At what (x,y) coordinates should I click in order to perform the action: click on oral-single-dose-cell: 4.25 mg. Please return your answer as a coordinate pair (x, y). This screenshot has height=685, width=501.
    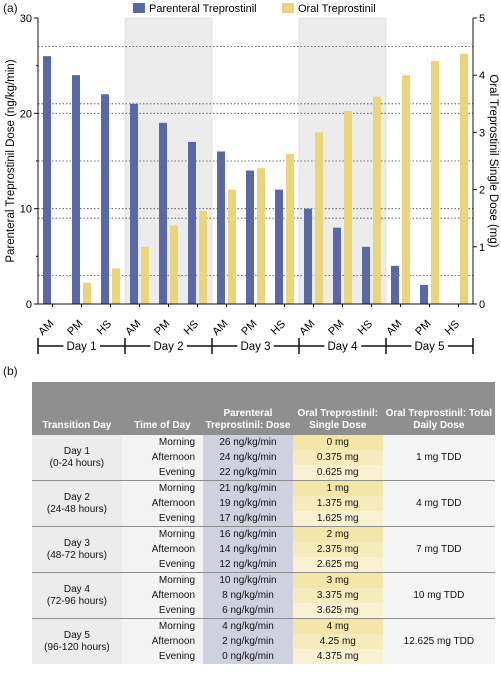
    Looking at the image, I should click on (337, 641).